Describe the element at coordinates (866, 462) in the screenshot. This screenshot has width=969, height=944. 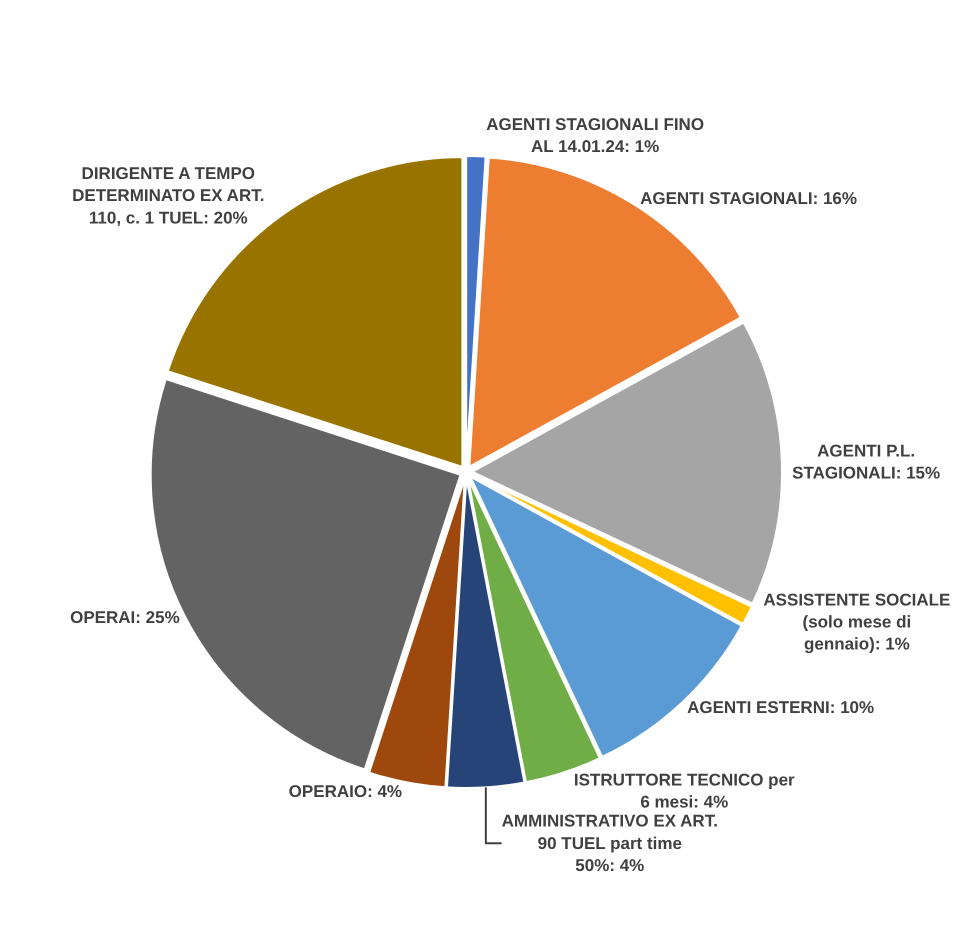
I see `slice-label: AGENTI P.L. STAGIONALI: 15%` at that location.